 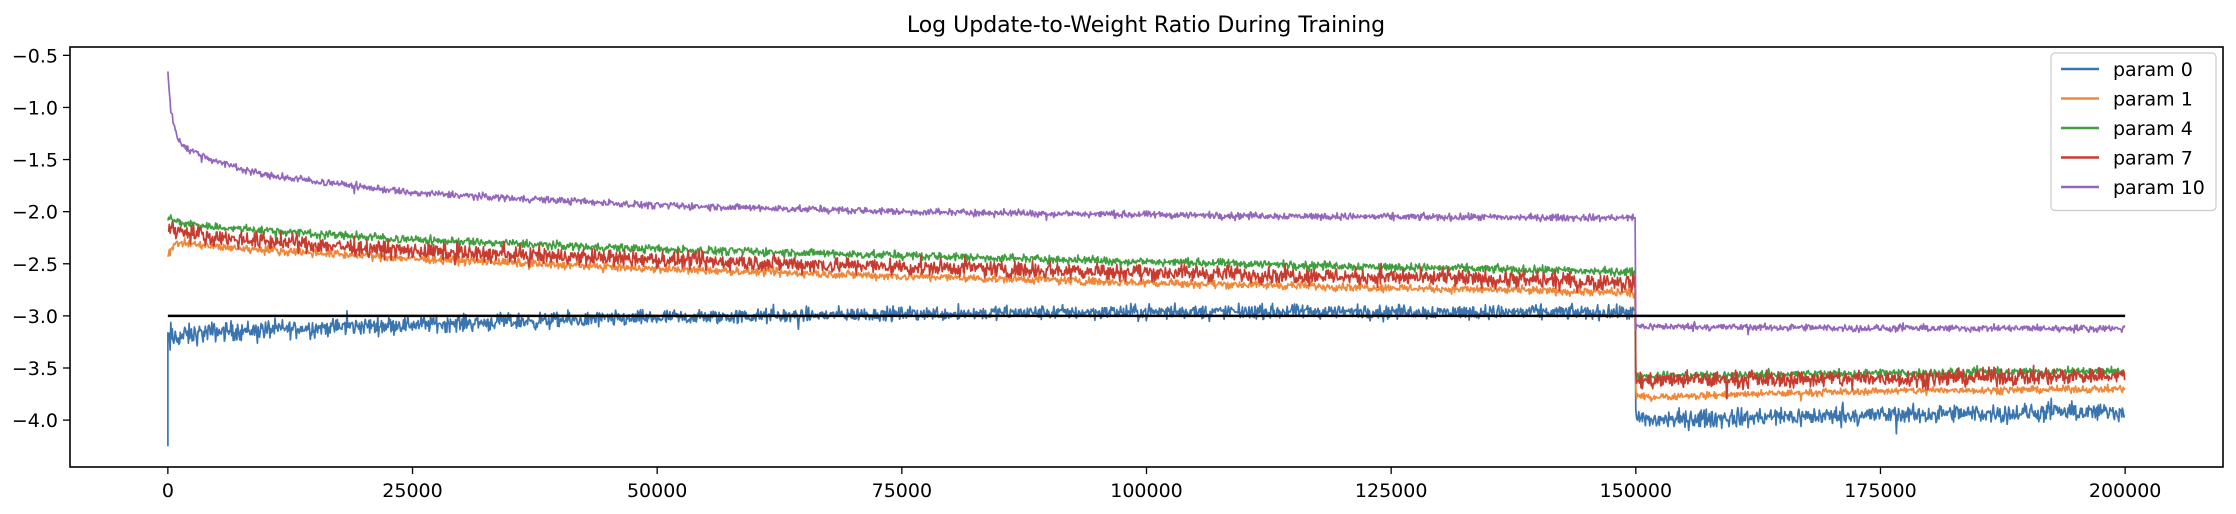 I want to click on y-tick-label: −1.0, so click(x=35, y=108).